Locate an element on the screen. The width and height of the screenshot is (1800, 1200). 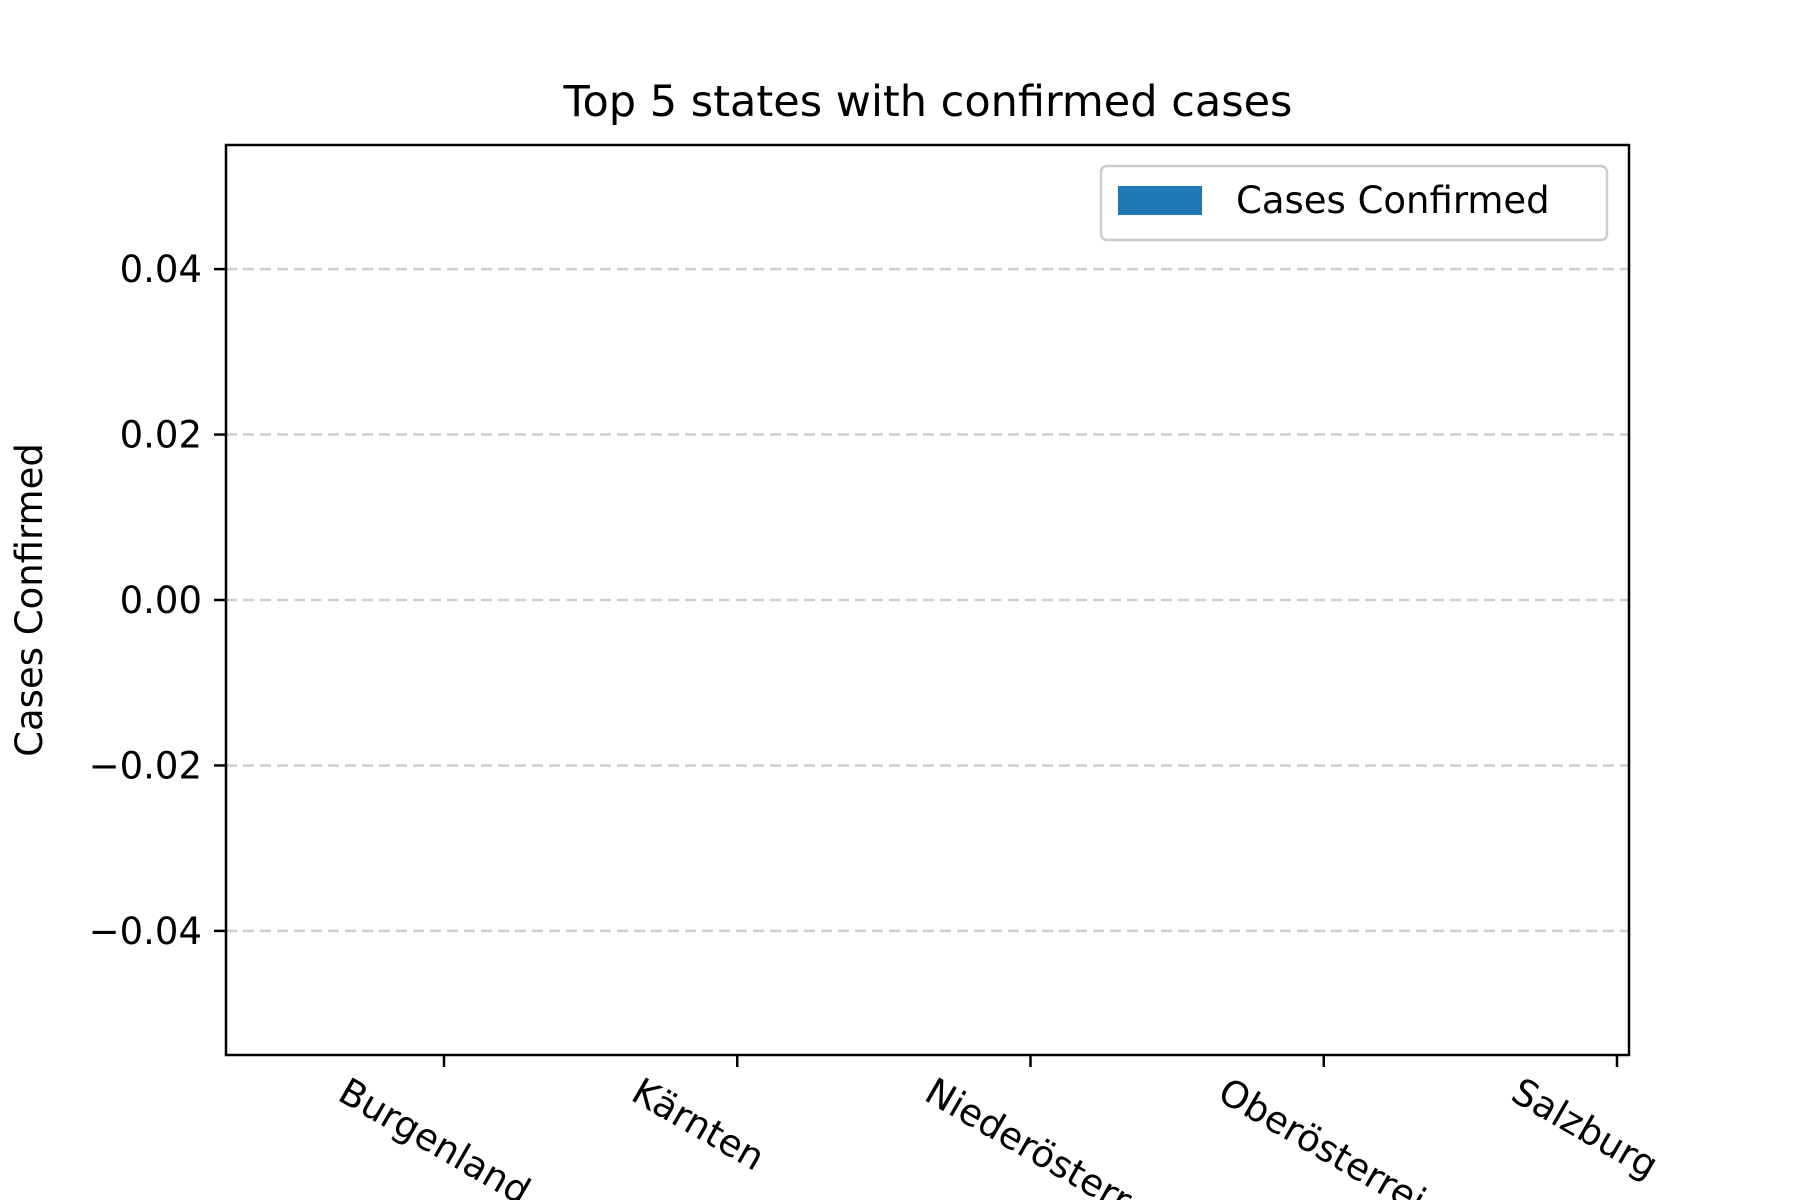
y-tick-label: 0.02 is located at coordinates (161, 435).